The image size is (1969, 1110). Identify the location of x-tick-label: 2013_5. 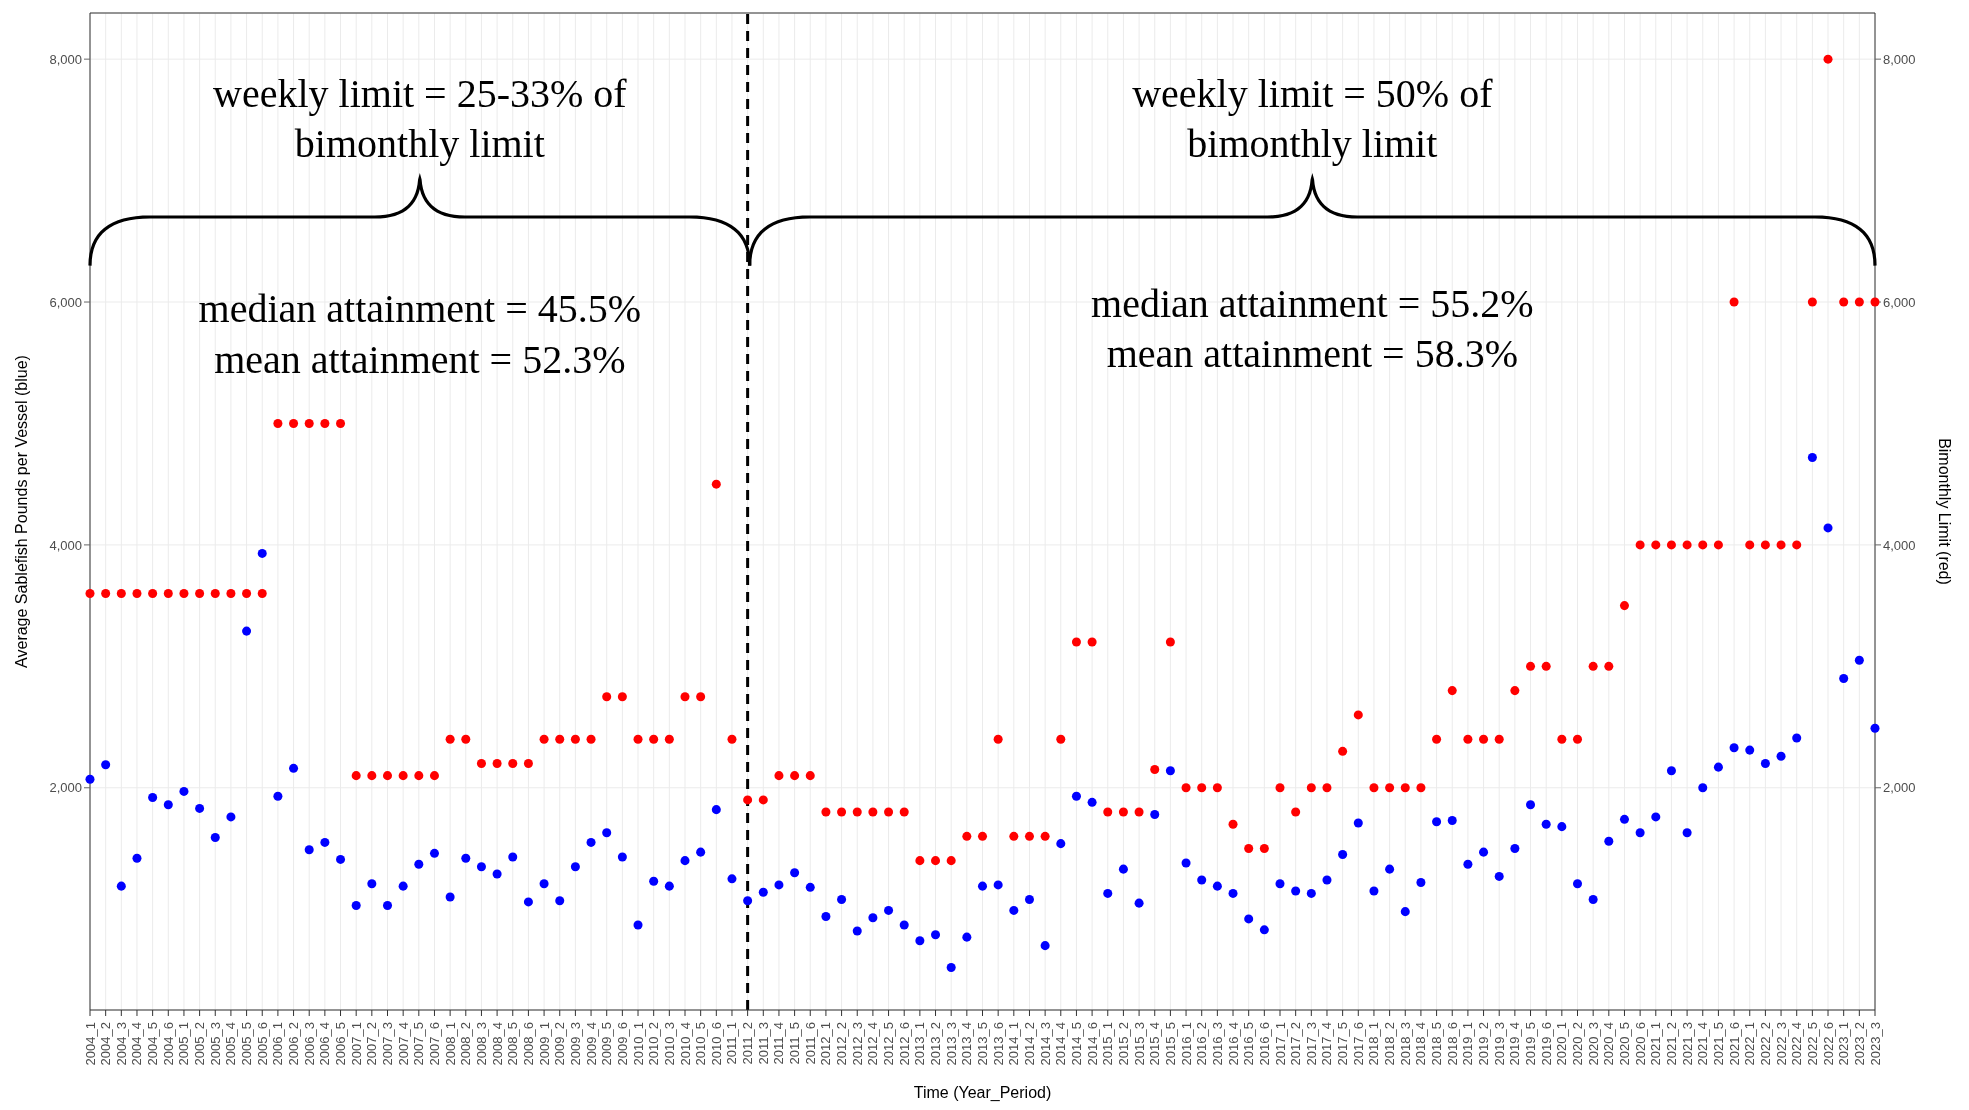
(982, 1044).